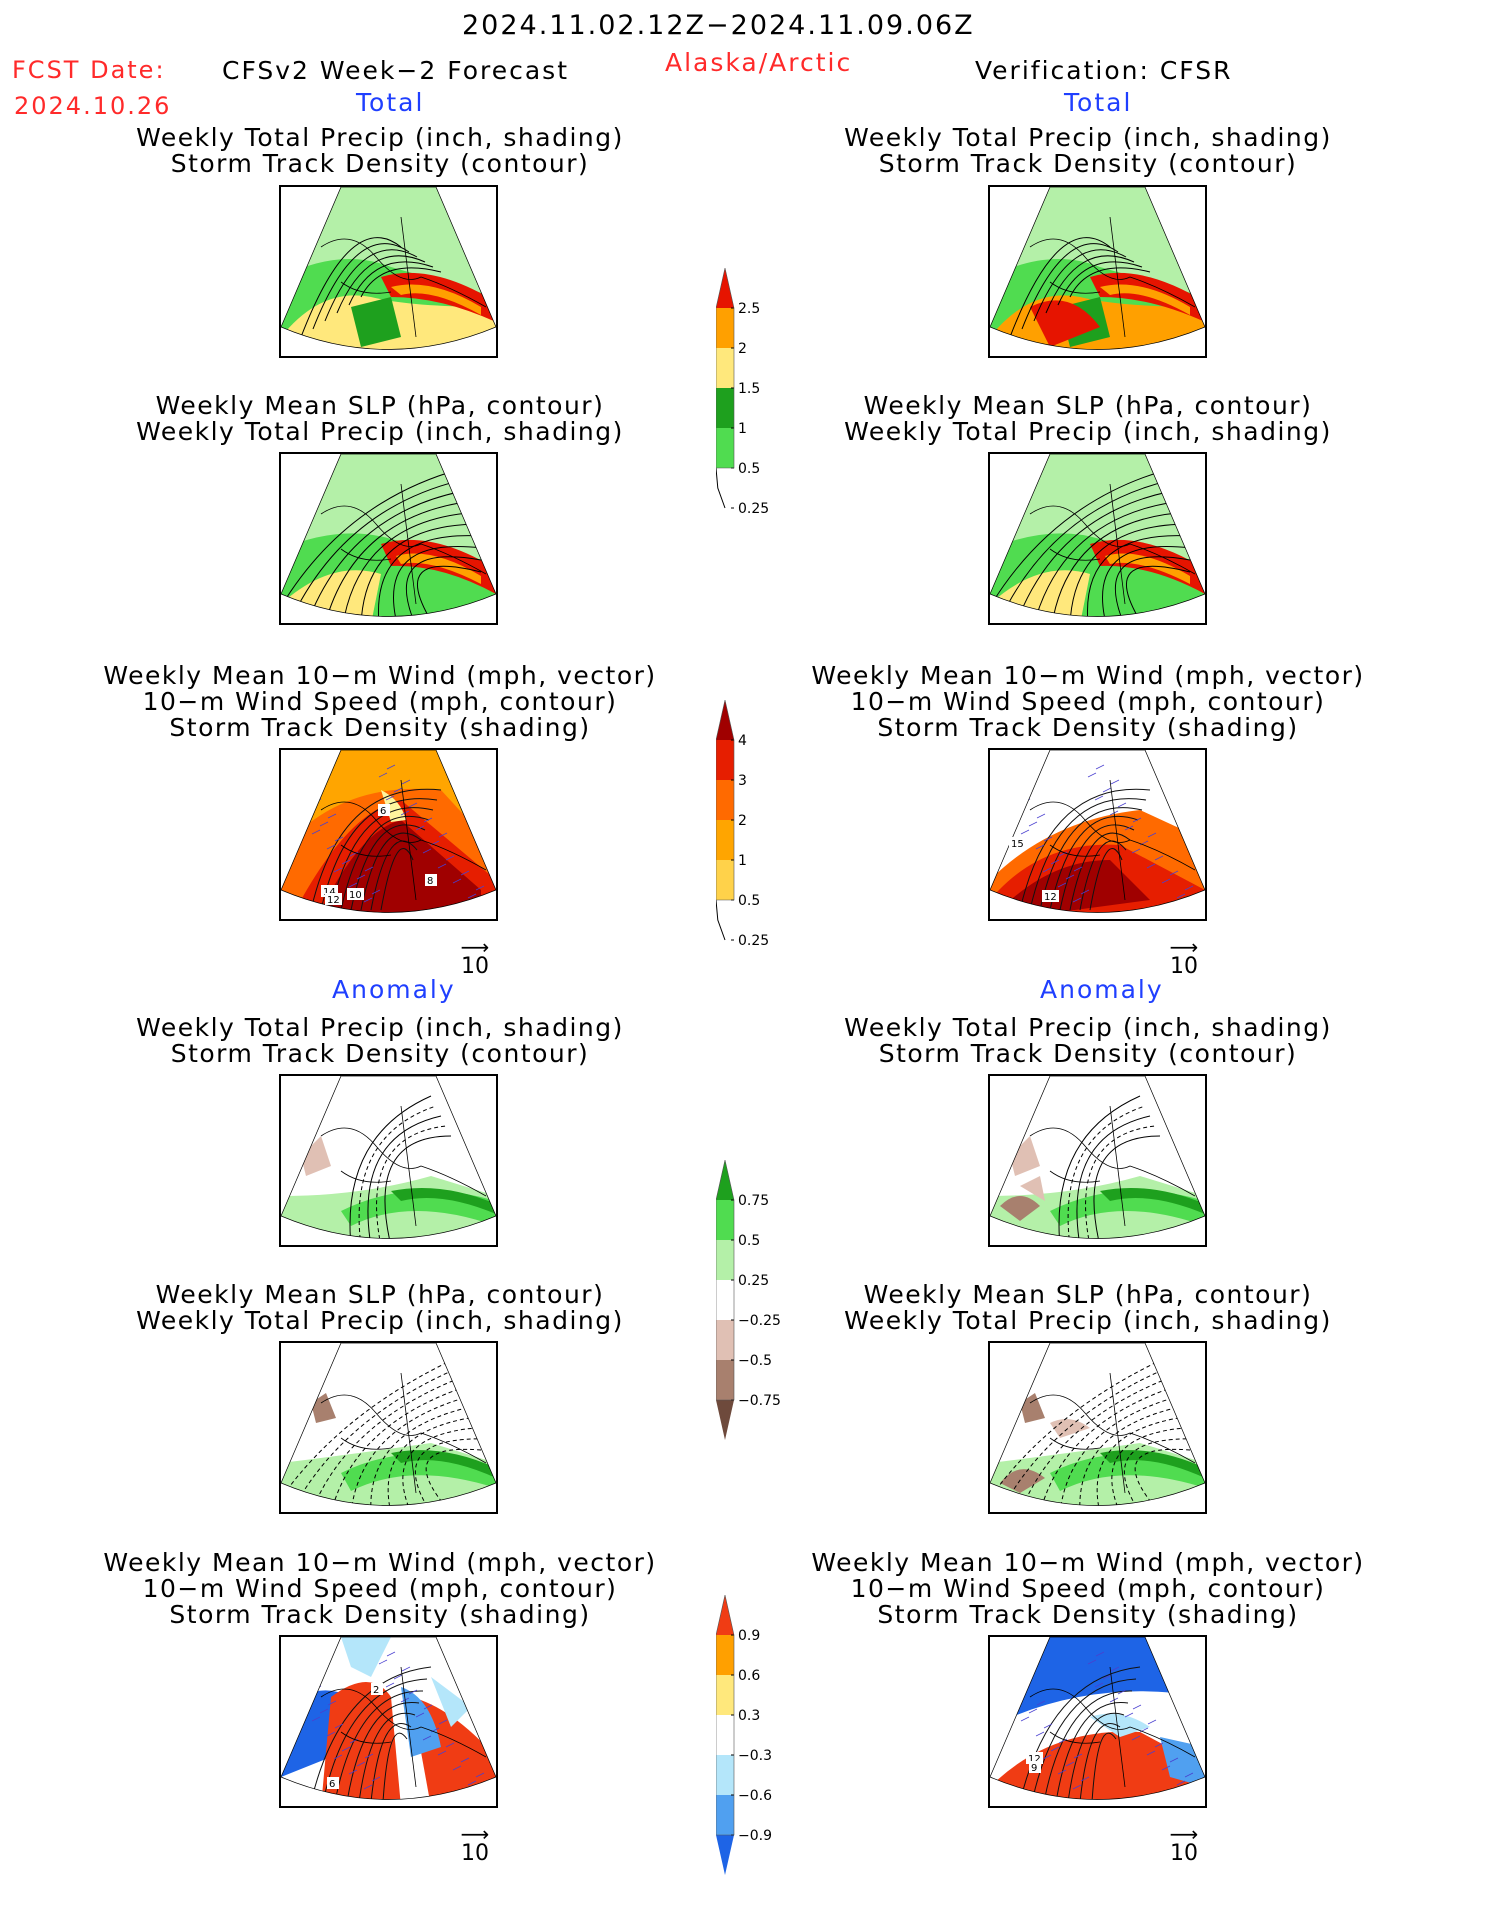 This screenshot has width=1487, height=1925. I want to click on map-slp-precip-fcst, so click(388, 538).